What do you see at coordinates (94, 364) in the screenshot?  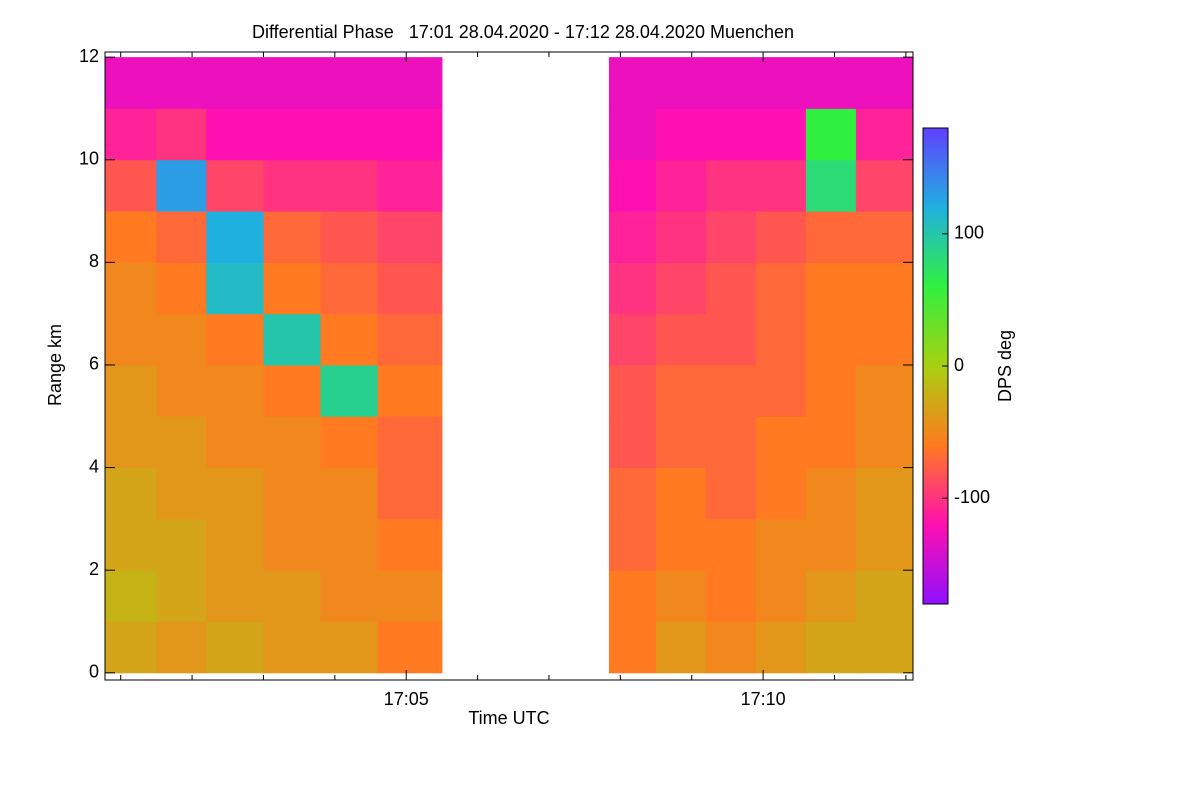 I see `y-tick-label: 6` at bounding box center [94, 364].